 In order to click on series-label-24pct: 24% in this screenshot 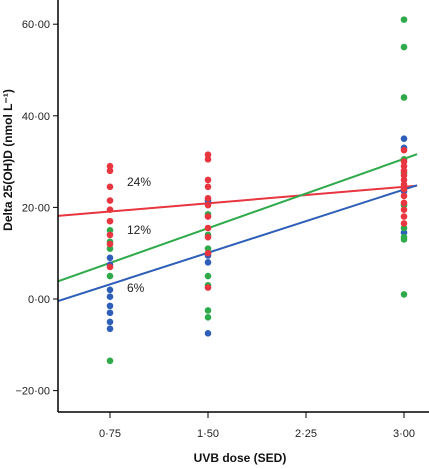, I will do `click(139, 182)`.